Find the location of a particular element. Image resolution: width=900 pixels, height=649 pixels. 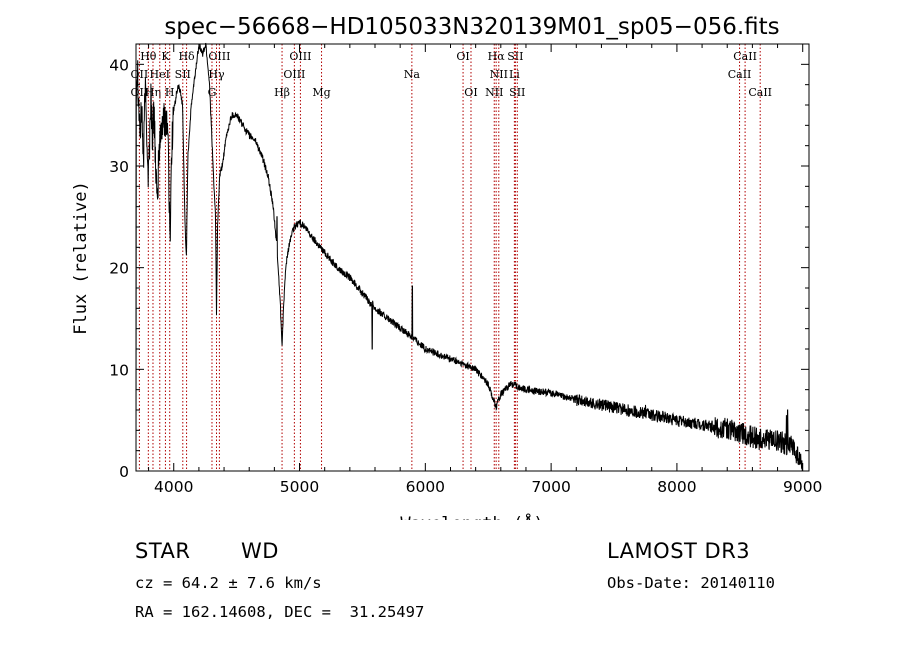

object-class: STAR is located at coordinates (163, 551).